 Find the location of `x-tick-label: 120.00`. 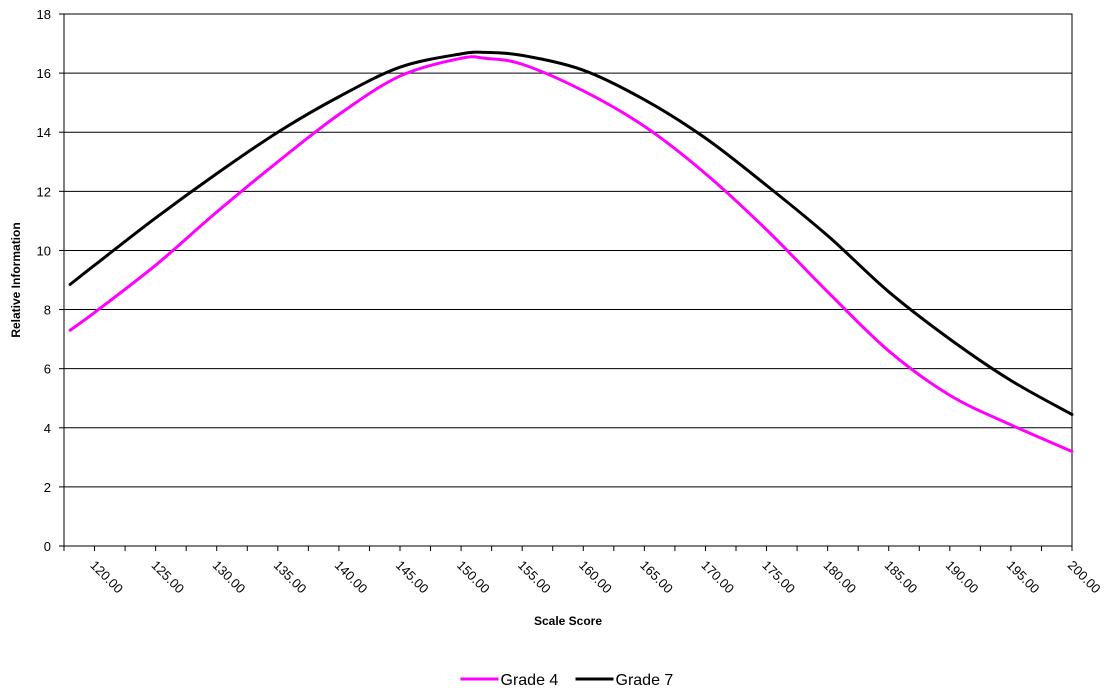

x-tick-label: 120.00 is located at coordinates (106, 577).